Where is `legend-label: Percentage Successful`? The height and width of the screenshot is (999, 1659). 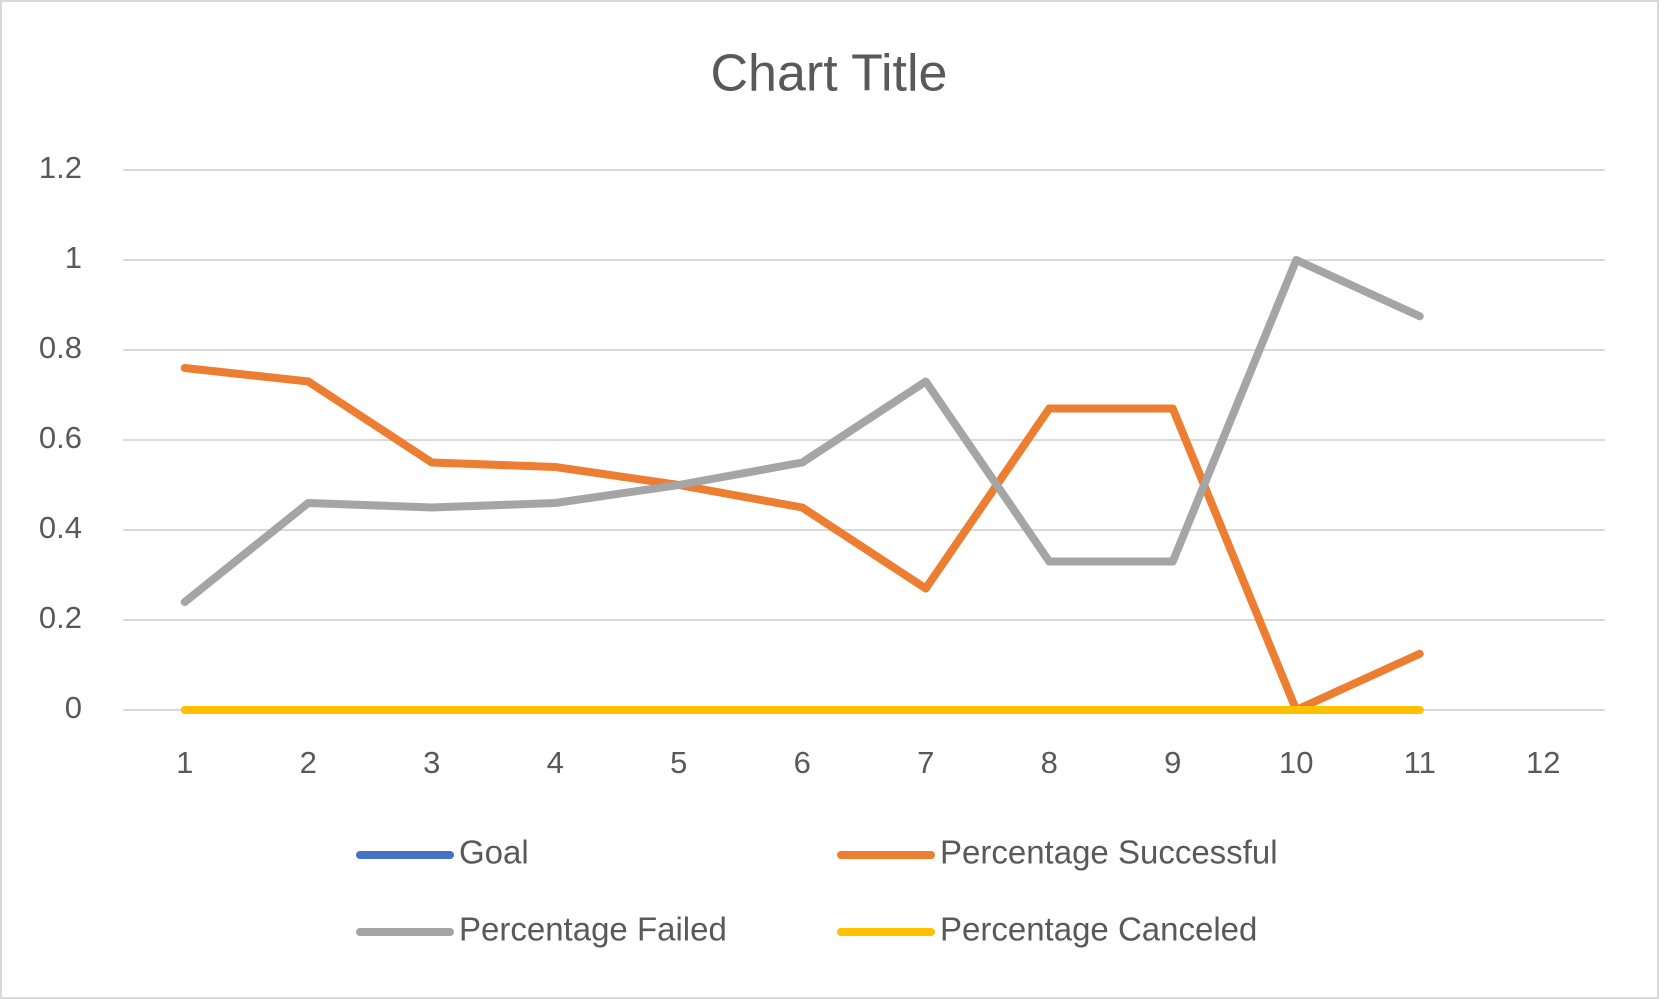
legend-label: Percentage Successful is located at coordinates (1109, 852).